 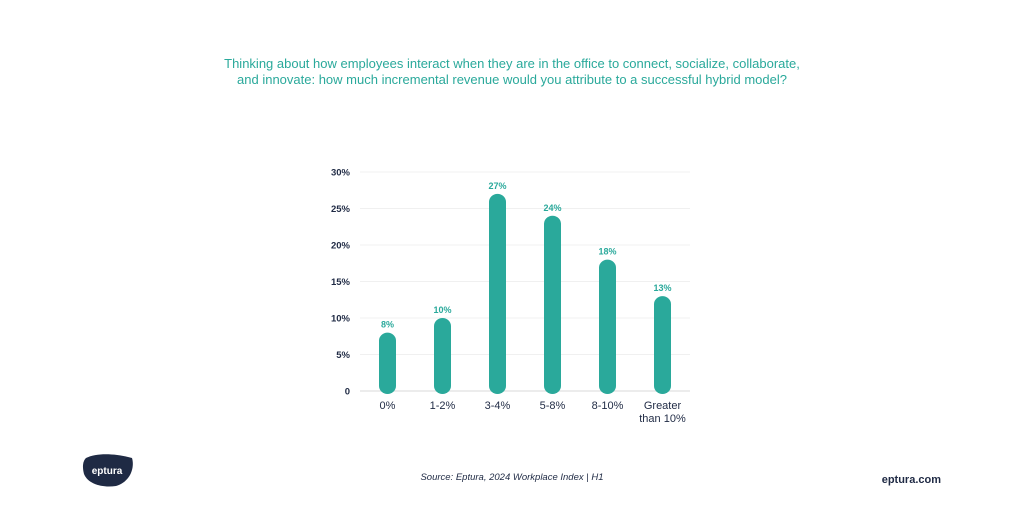 I want to click on y-tick-label: 30%, so click(x=341, y=173).